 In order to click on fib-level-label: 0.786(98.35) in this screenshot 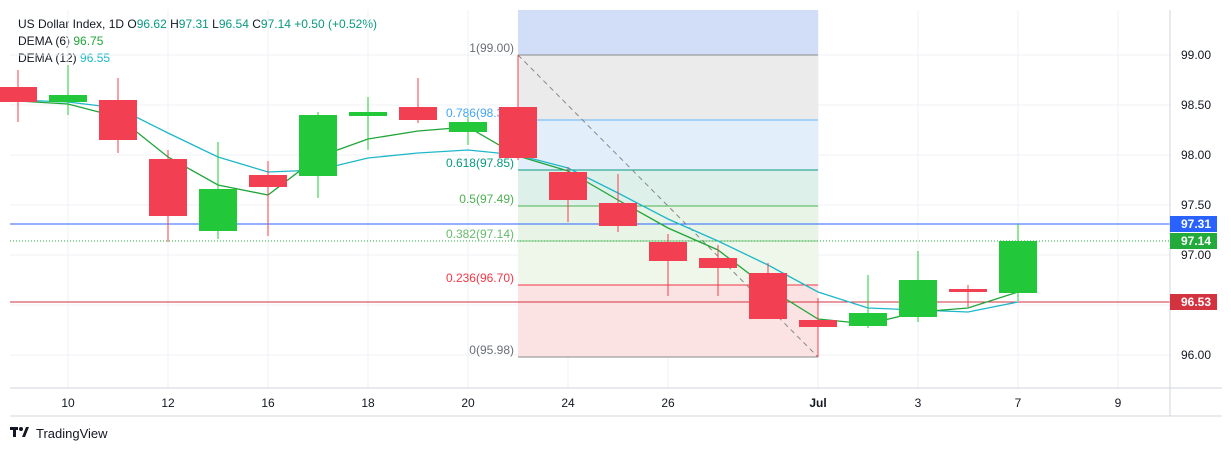, I will do `click(480, 113)`.